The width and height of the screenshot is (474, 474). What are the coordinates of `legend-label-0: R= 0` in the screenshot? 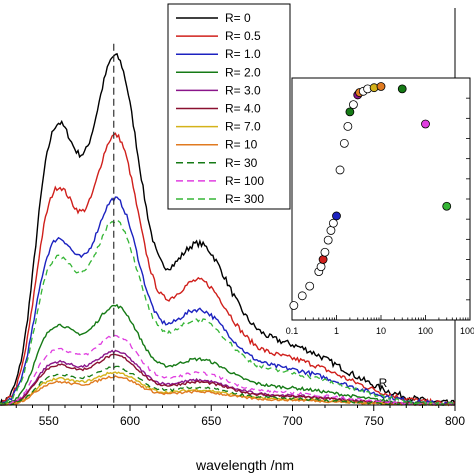 It's located at (238, 18).